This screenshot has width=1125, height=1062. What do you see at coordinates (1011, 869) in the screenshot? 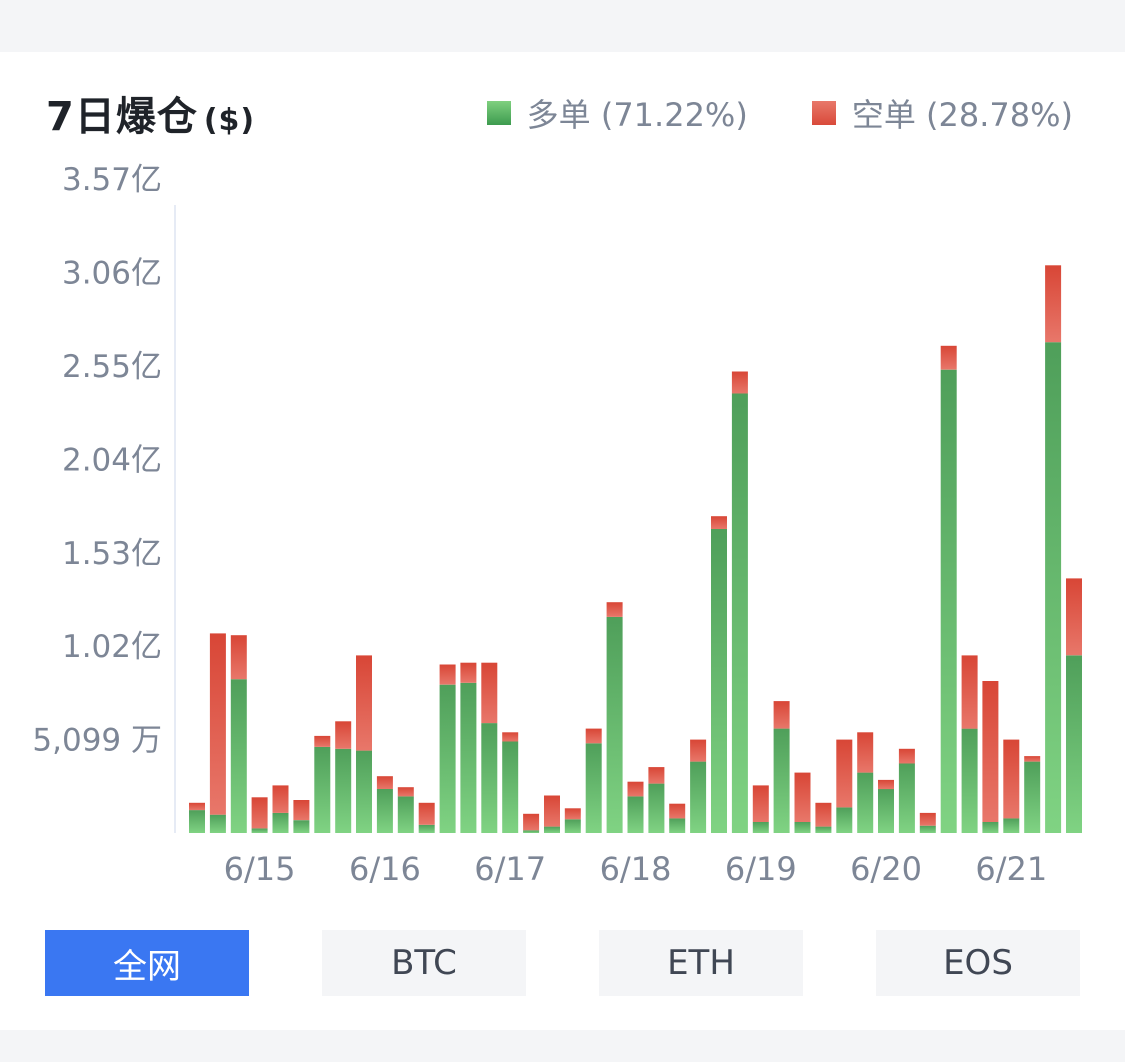
I see `x-tick-label: 6/21` at bounding box center [1011, 869].